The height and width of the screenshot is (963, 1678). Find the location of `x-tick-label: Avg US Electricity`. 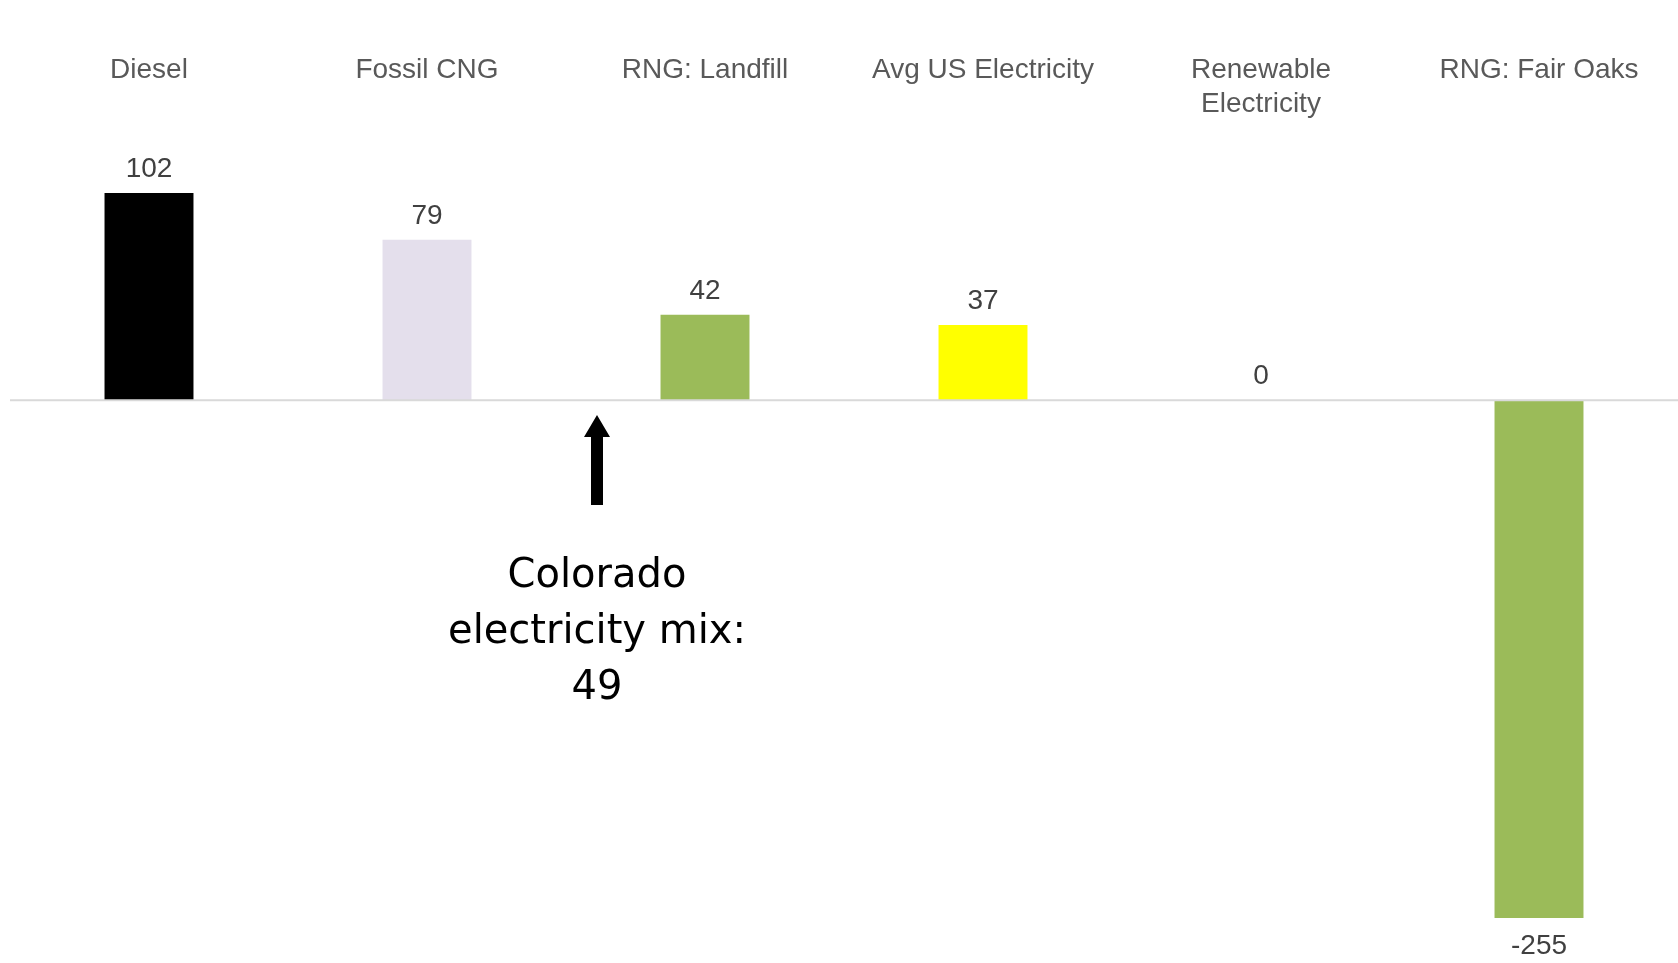

x-tick-label: Avg US Electricity is located at coordinates (983, 68).